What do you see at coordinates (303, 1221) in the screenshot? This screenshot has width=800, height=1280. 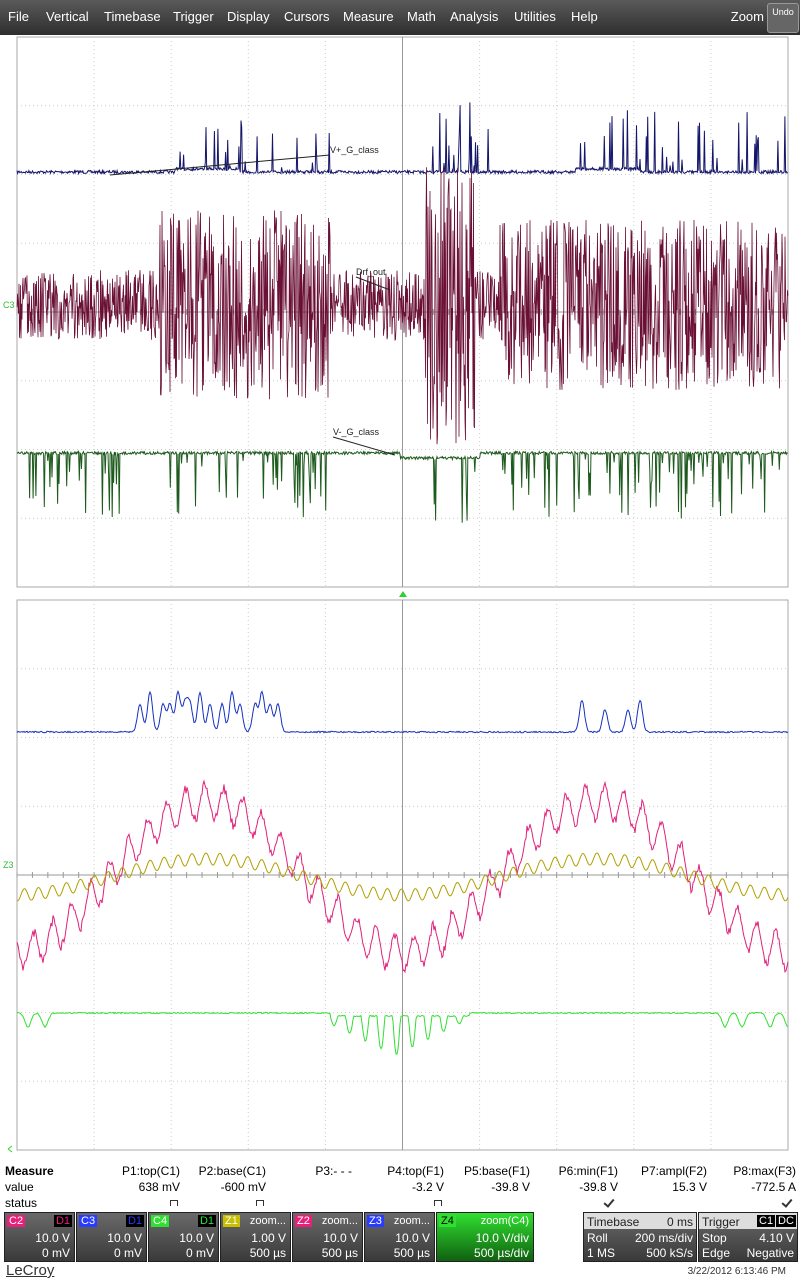 I see `channel-name: Z2` at bounding box center [303, 1221].